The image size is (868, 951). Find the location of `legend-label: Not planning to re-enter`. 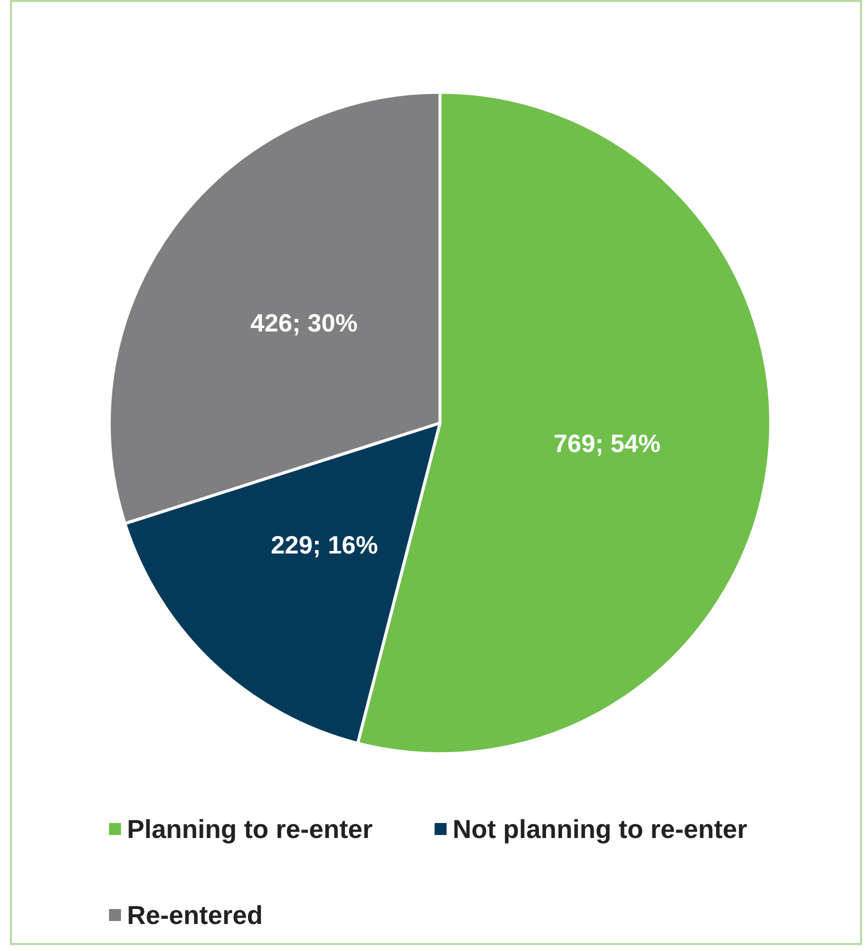

legend-label: Not planning to re-enter is located at coordinates (600, 829).